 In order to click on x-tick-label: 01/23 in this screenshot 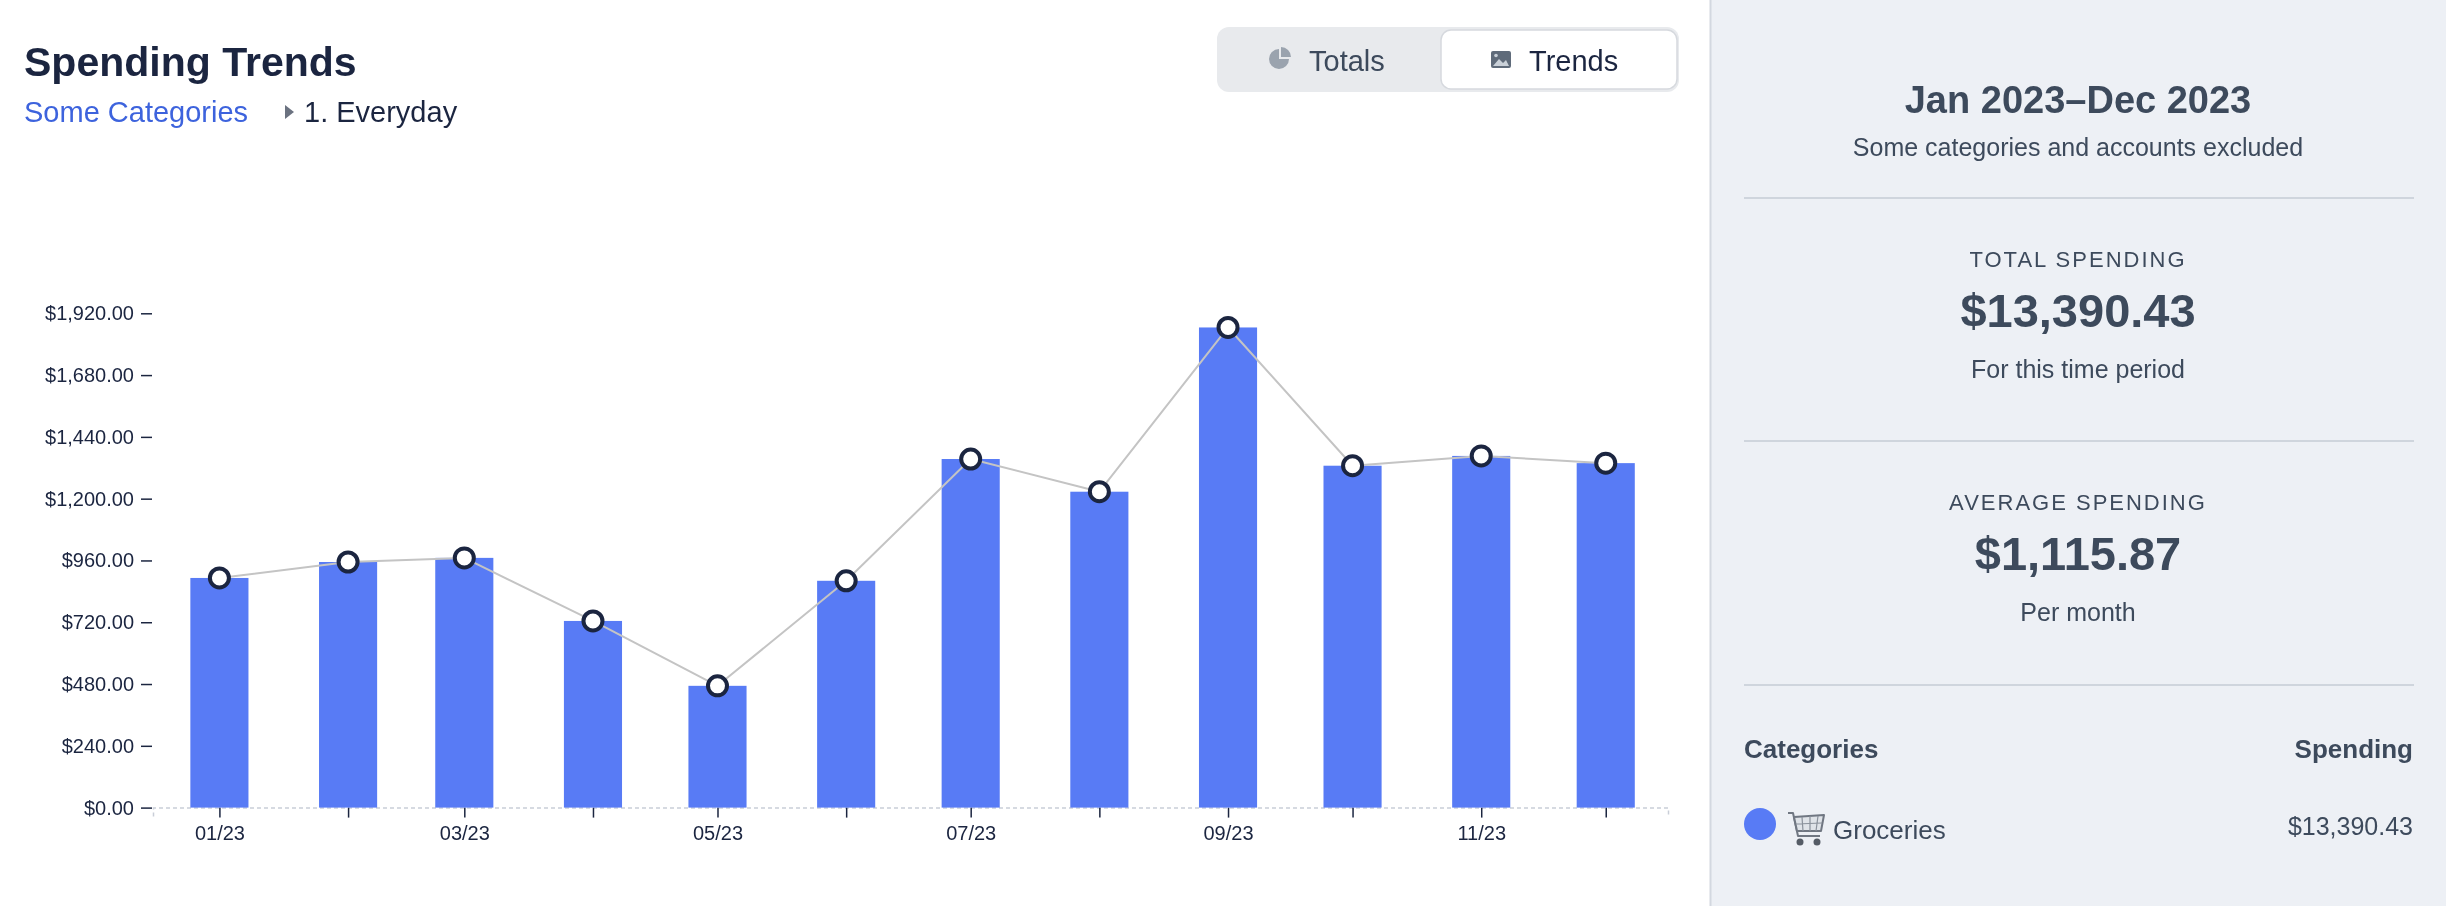, I will do `click(219, 832)`.